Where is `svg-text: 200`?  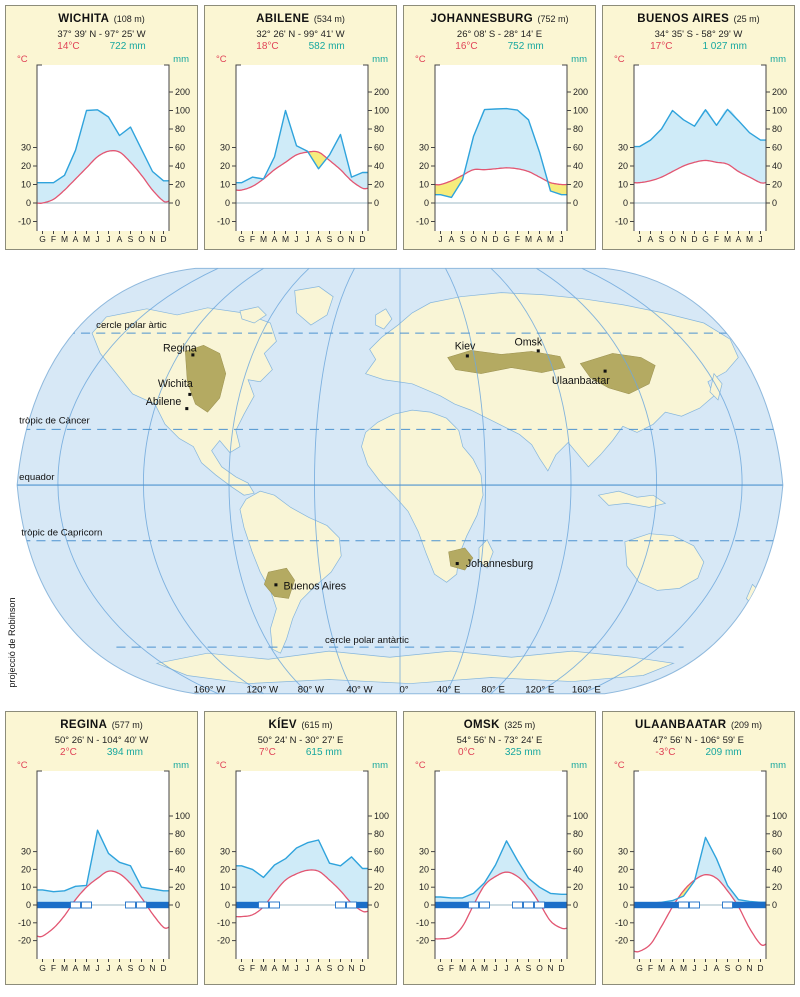
svg-text: 200 is located at coordinates (580, 92).